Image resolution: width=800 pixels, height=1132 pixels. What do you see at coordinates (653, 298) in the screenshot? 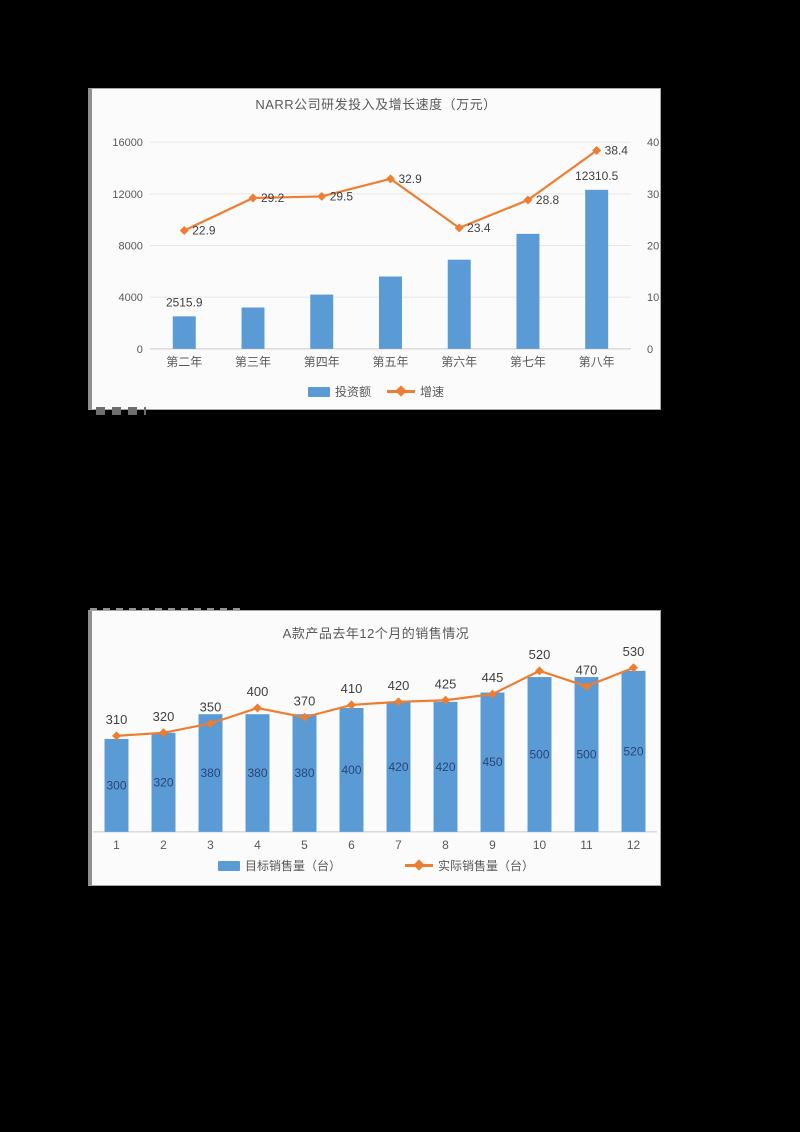
I see `y2-axis-tick: 10` at bounding box center [653, 298].